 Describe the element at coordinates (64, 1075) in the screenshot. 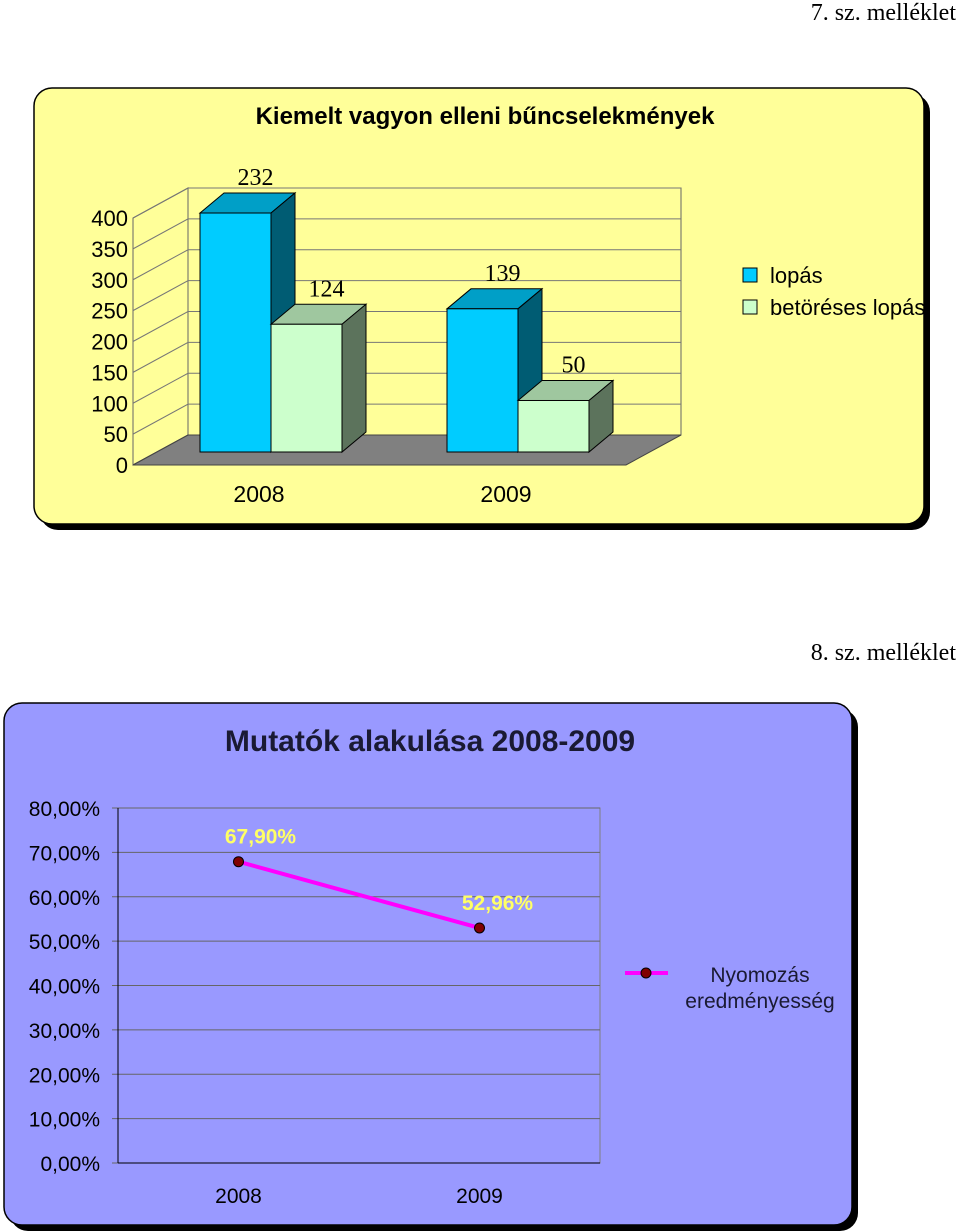

I see `chart2-y-tick-label: 20,00%` at that location.